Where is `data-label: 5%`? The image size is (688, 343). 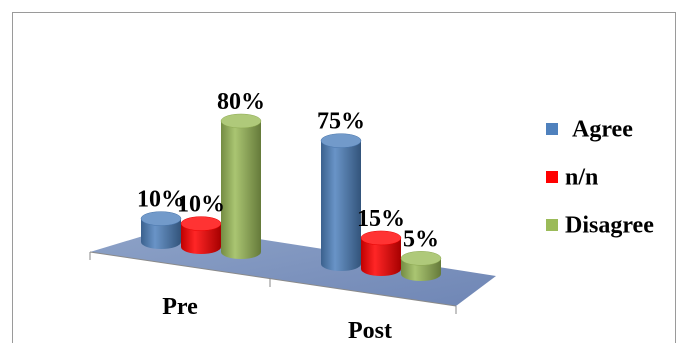 data-label: 5% is located at coordinates (421, 239).